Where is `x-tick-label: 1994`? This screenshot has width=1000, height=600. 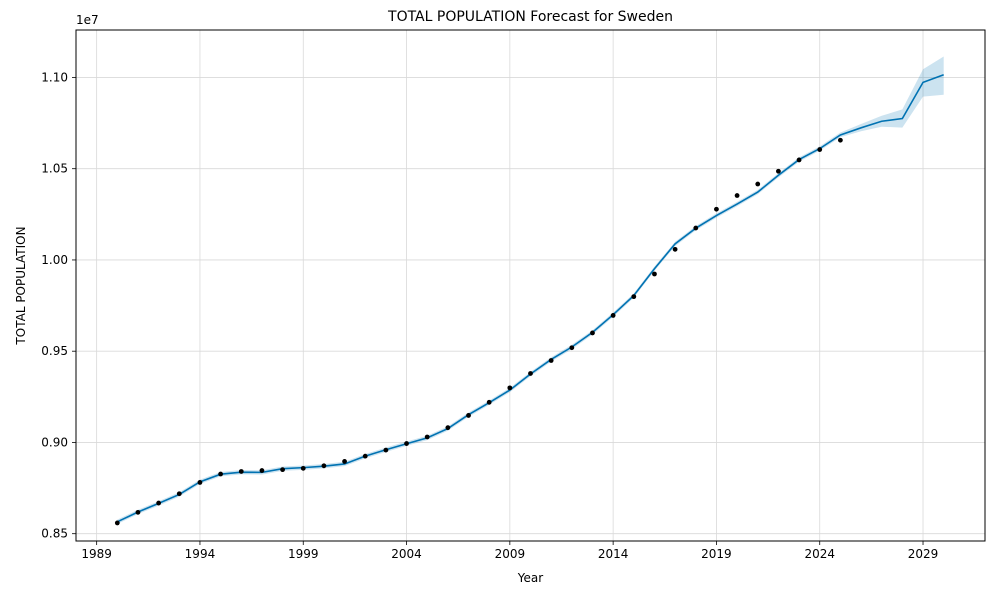
x-tick-label: 1994 is located at coordinates (200, 554).